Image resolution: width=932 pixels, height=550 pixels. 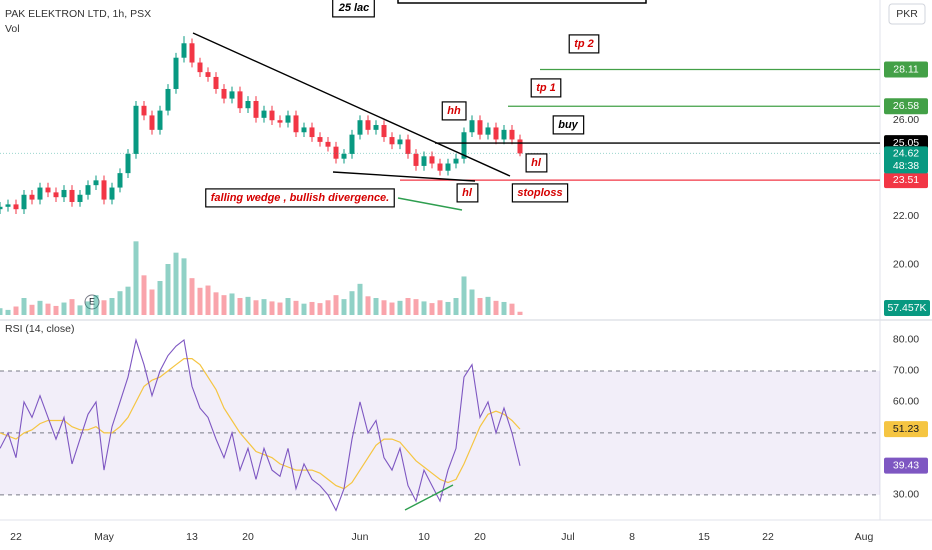 I want to click on volume-label: 57.457K, so click(x=906, y=308).